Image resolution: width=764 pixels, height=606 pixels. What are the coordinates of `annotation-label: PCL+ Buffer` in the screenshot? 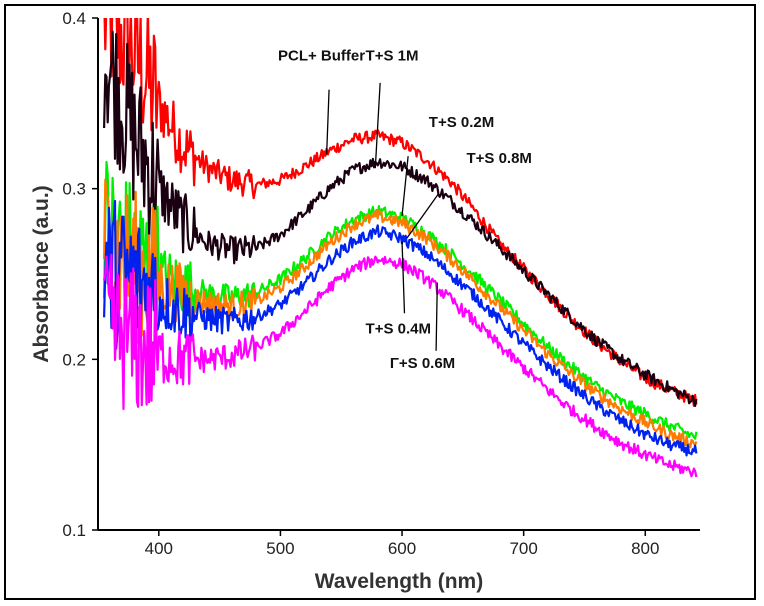 It's located at (321, 56).